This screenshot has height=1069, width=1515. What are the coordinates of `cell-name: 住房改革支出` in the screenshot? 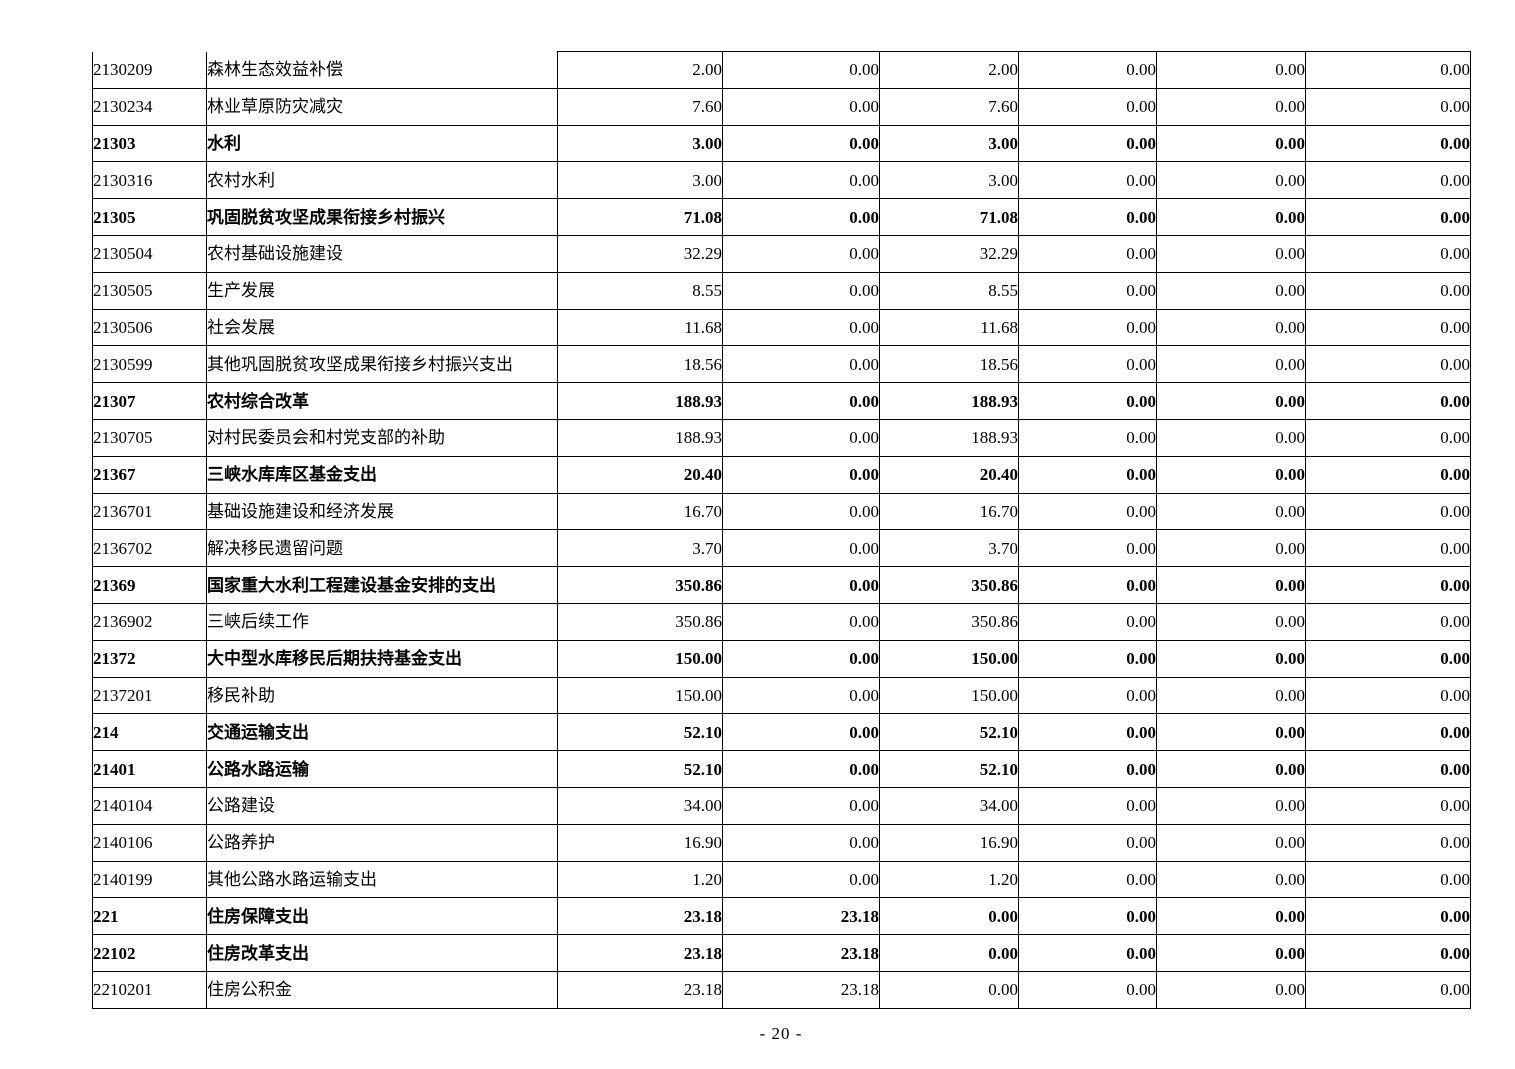 It's located at (382, 953).